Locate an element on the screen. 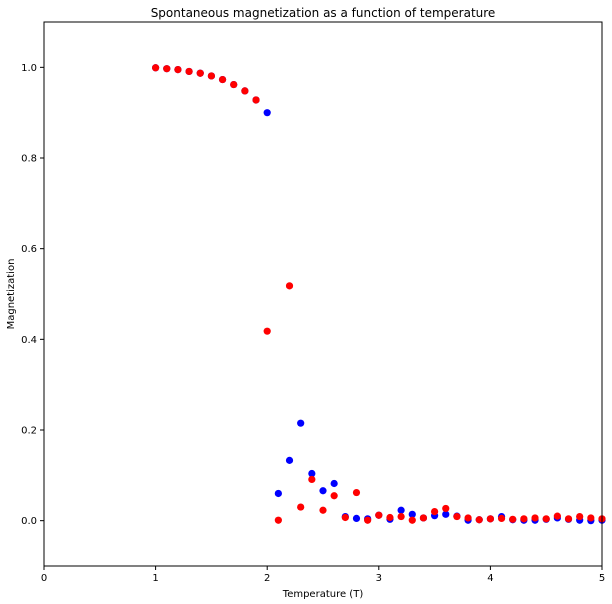  x-tick-label-3: 3 is located at coordinates (379, 578).